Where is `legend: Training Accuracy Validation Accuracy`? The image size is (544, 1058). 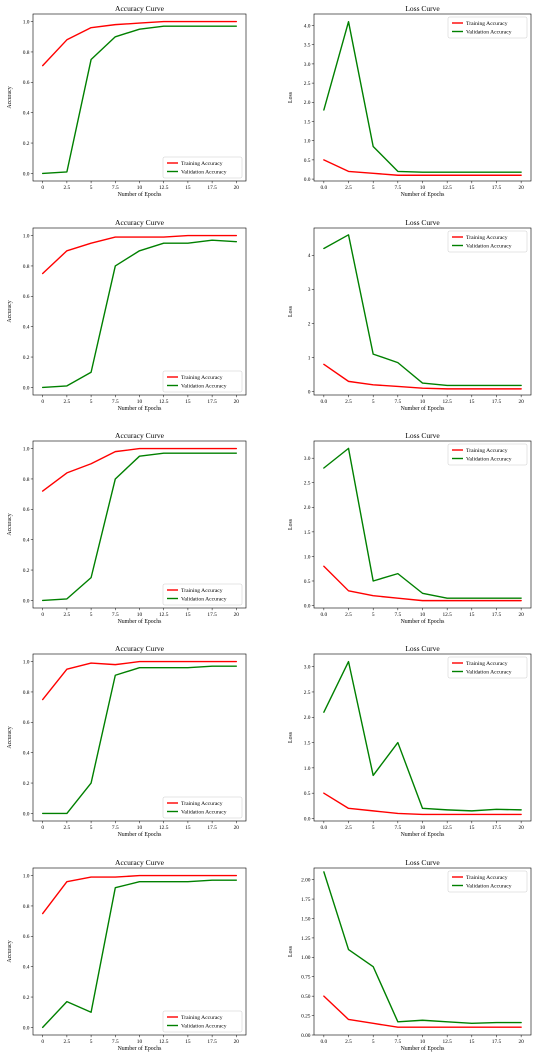 legend: Training Accuracy Validation Accuracy is located at coordinates (487, 454).